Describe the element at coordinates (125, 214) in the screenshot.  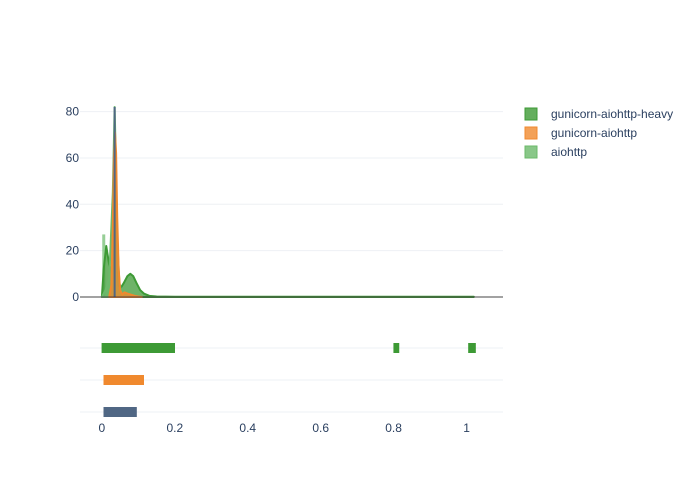
I see `density-curve-gunicorn-aiohttp` at that location.